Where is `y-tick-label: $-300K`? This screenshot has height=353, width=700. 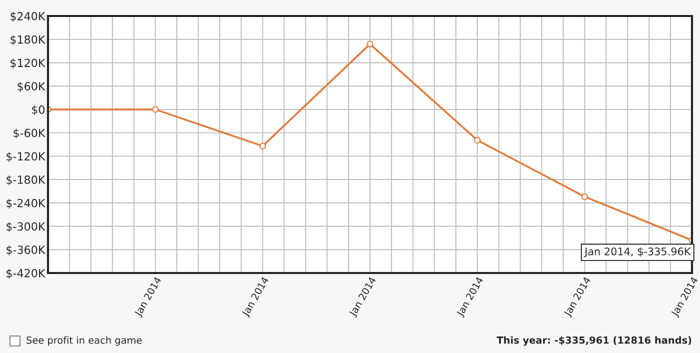 y-tick-label: $-300K is located at coordinates (26, 227).